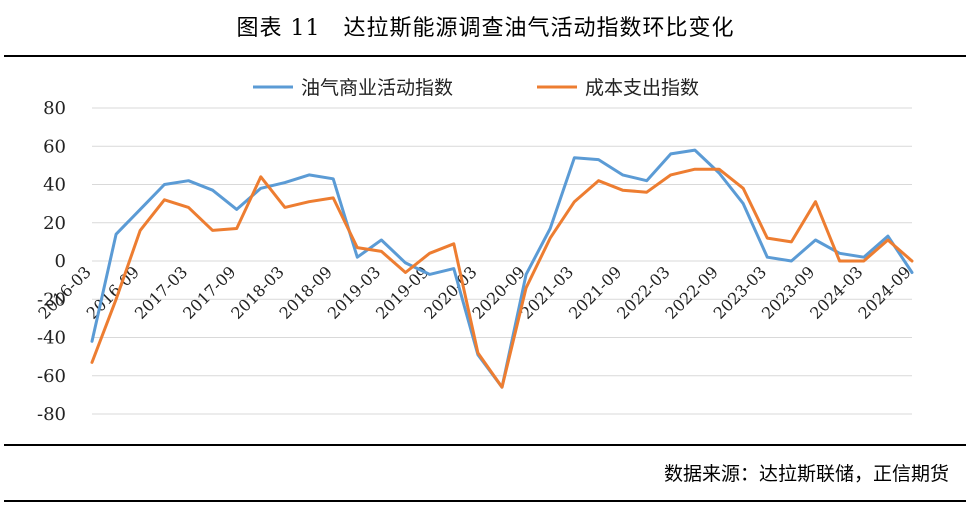 The width and height of the screenshot is (971, 506). I want to click on y-tick-label: -40, so click(51, 338).